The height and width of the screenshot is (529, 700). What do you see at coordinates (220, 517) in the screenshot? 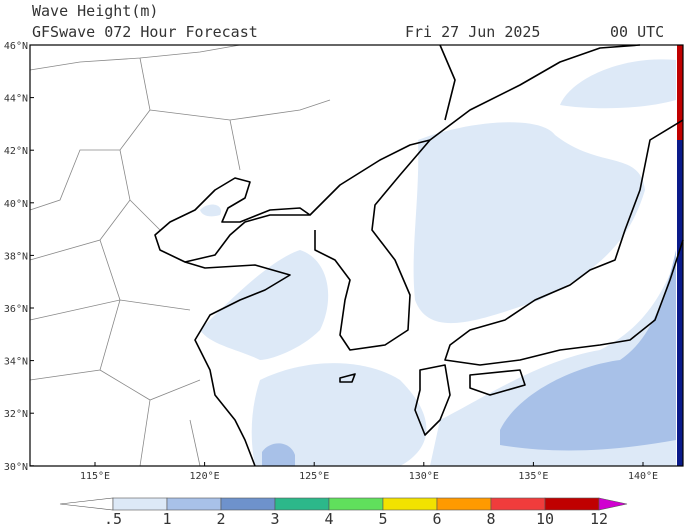
I see `colorbar-label: 2` at bounding box center [220, 517].